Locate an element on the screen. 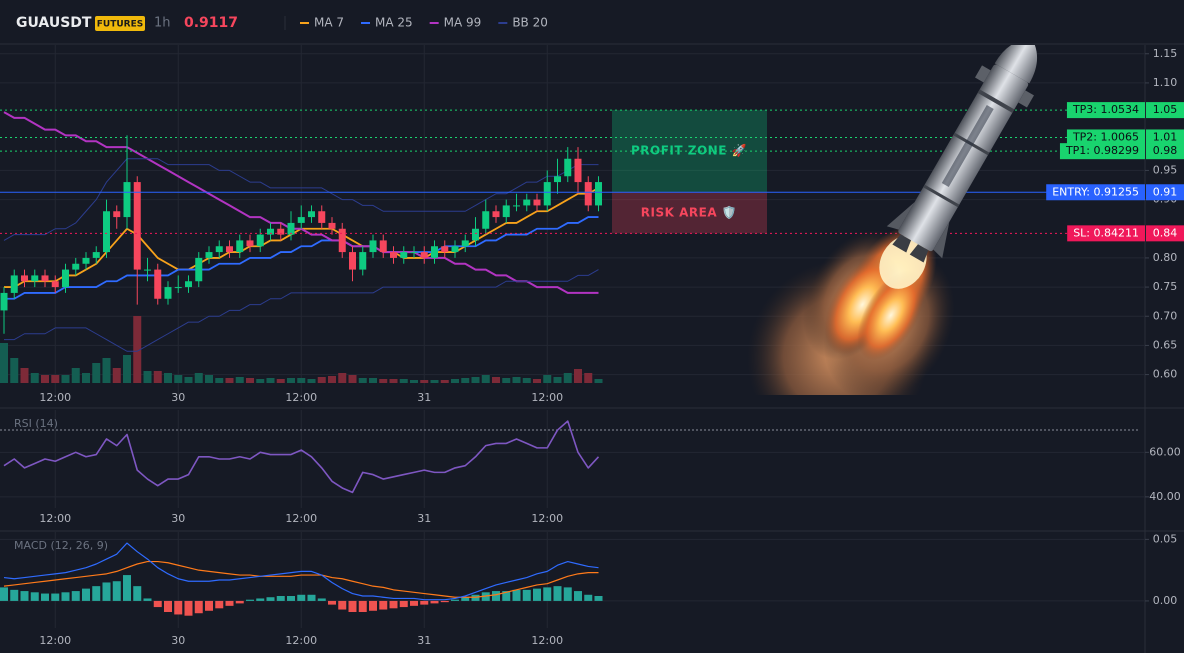 This screenshot has width=1184, height=653. y-tick-label: 0.95 is located at coordinates (1165, 169).